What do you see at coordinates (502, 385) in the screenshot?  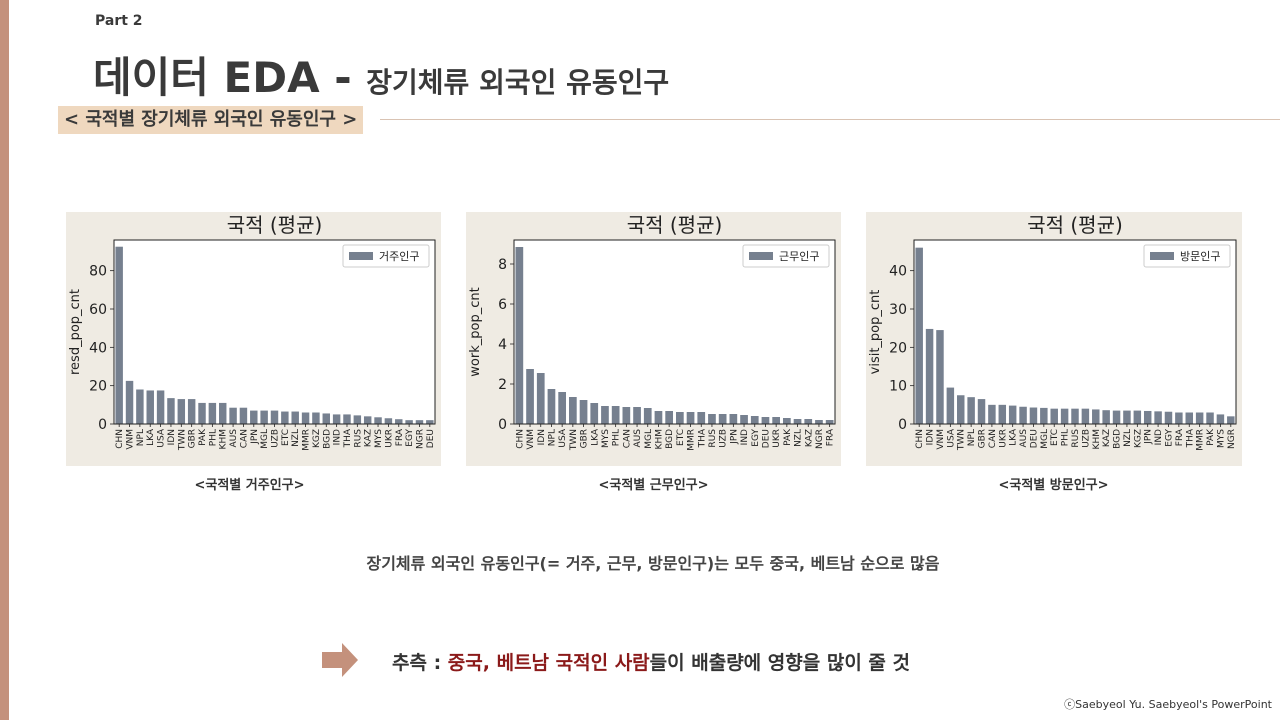 I see `y-tick-label: 2` at bounding box center [502, 385].